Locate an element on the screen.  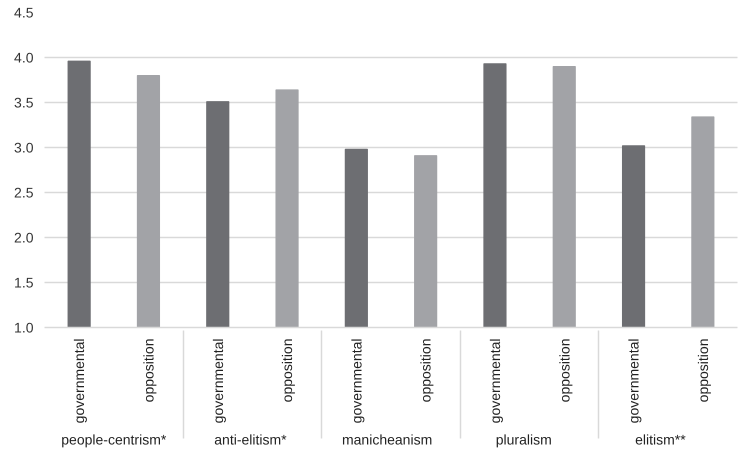
text: pluralism is located at coordinates (524, 439).